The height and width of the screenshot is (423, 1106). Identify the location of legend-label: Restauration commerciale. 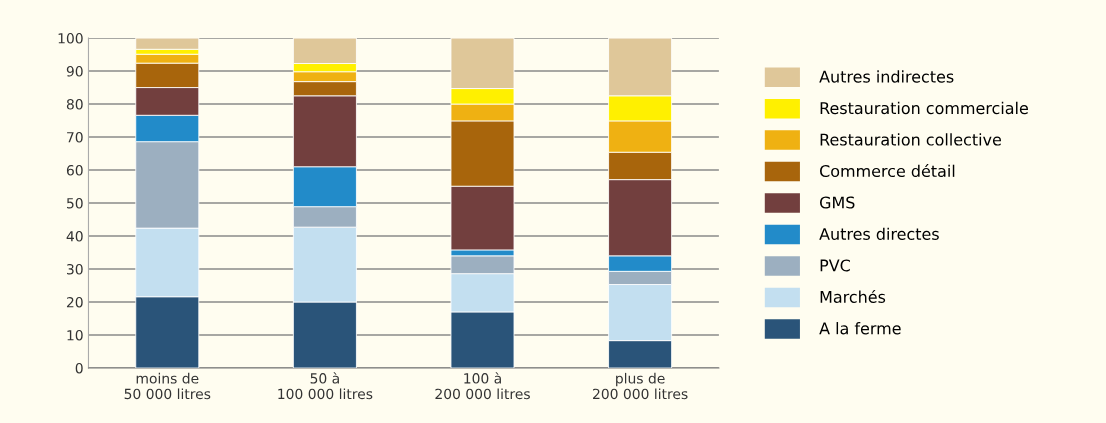
(924, 108).